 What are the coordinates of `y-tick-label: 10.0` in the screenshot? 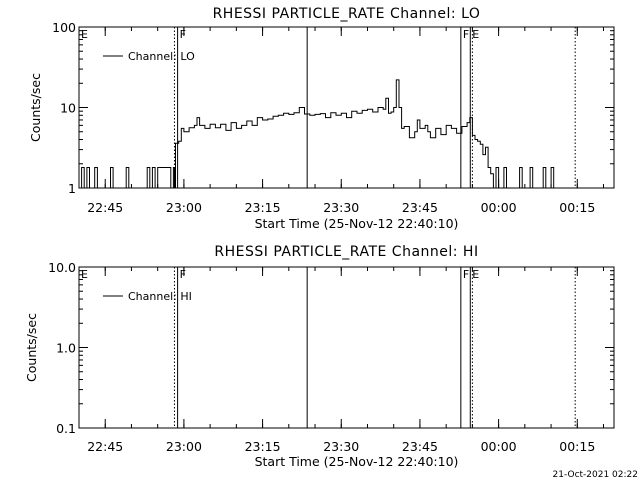 It's located at (62, 267).